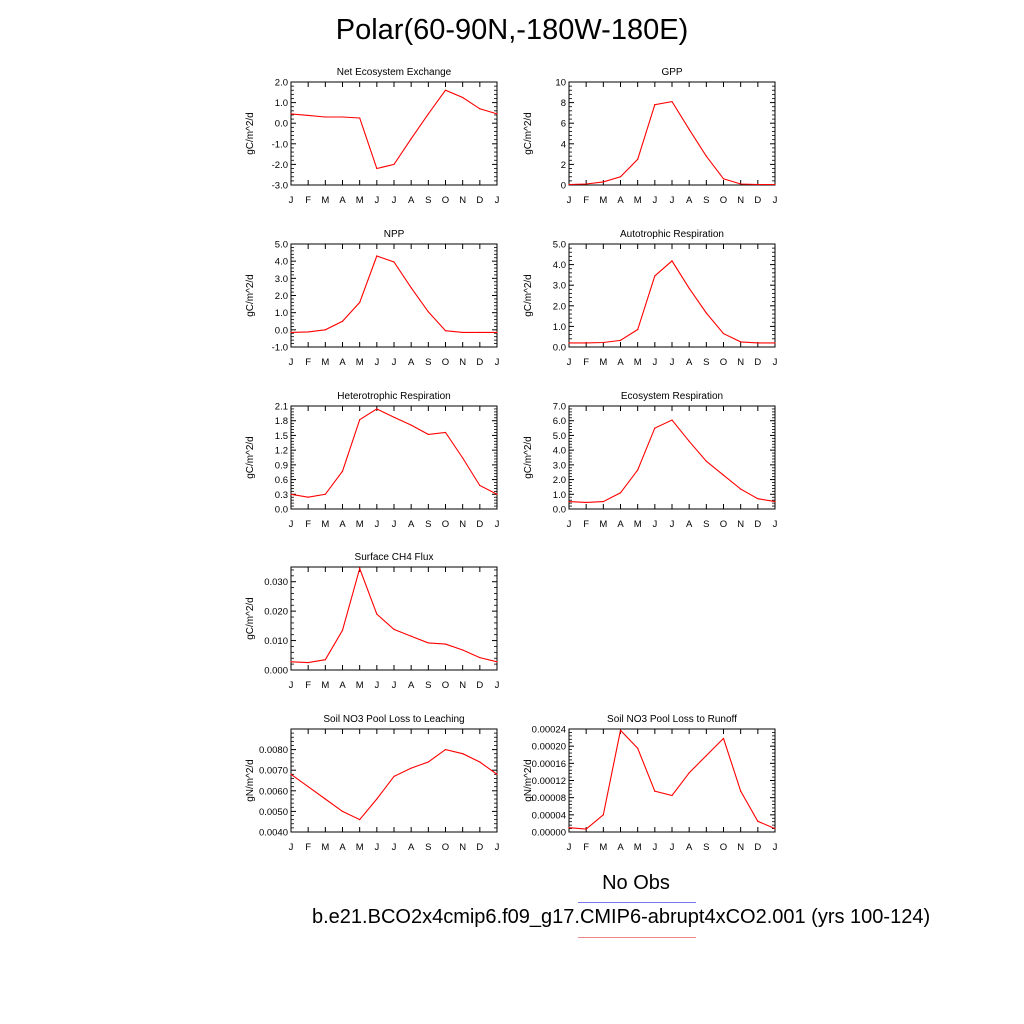 The height and width of the screenshot is (1024, 1024). What do you see at coordinates (281, 421) in the screenshot?
I see `y-tick-label: 1.8` at bounding box center [281, 421].